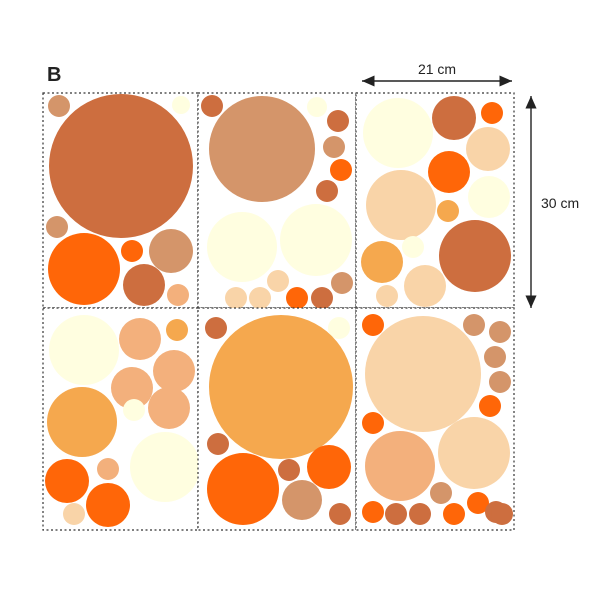 This screenshot has width=600, height=600. What do you see at coordinates (54, 75) in the screenshot?
I see `panel-label: B` at bounding box center [54, 75].